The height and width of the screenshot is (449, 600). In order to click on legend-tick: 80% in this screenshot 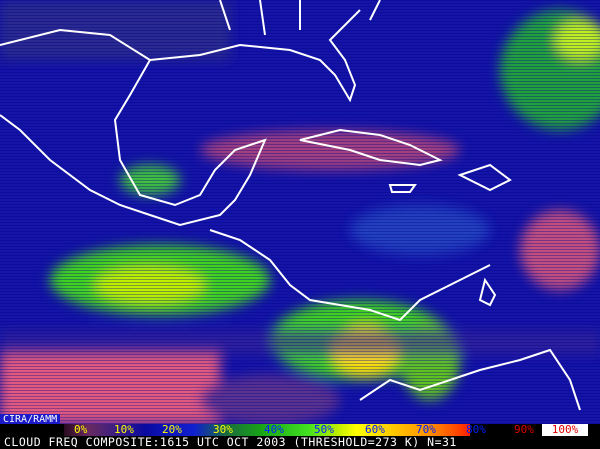, I will do `click(476, 429)`.